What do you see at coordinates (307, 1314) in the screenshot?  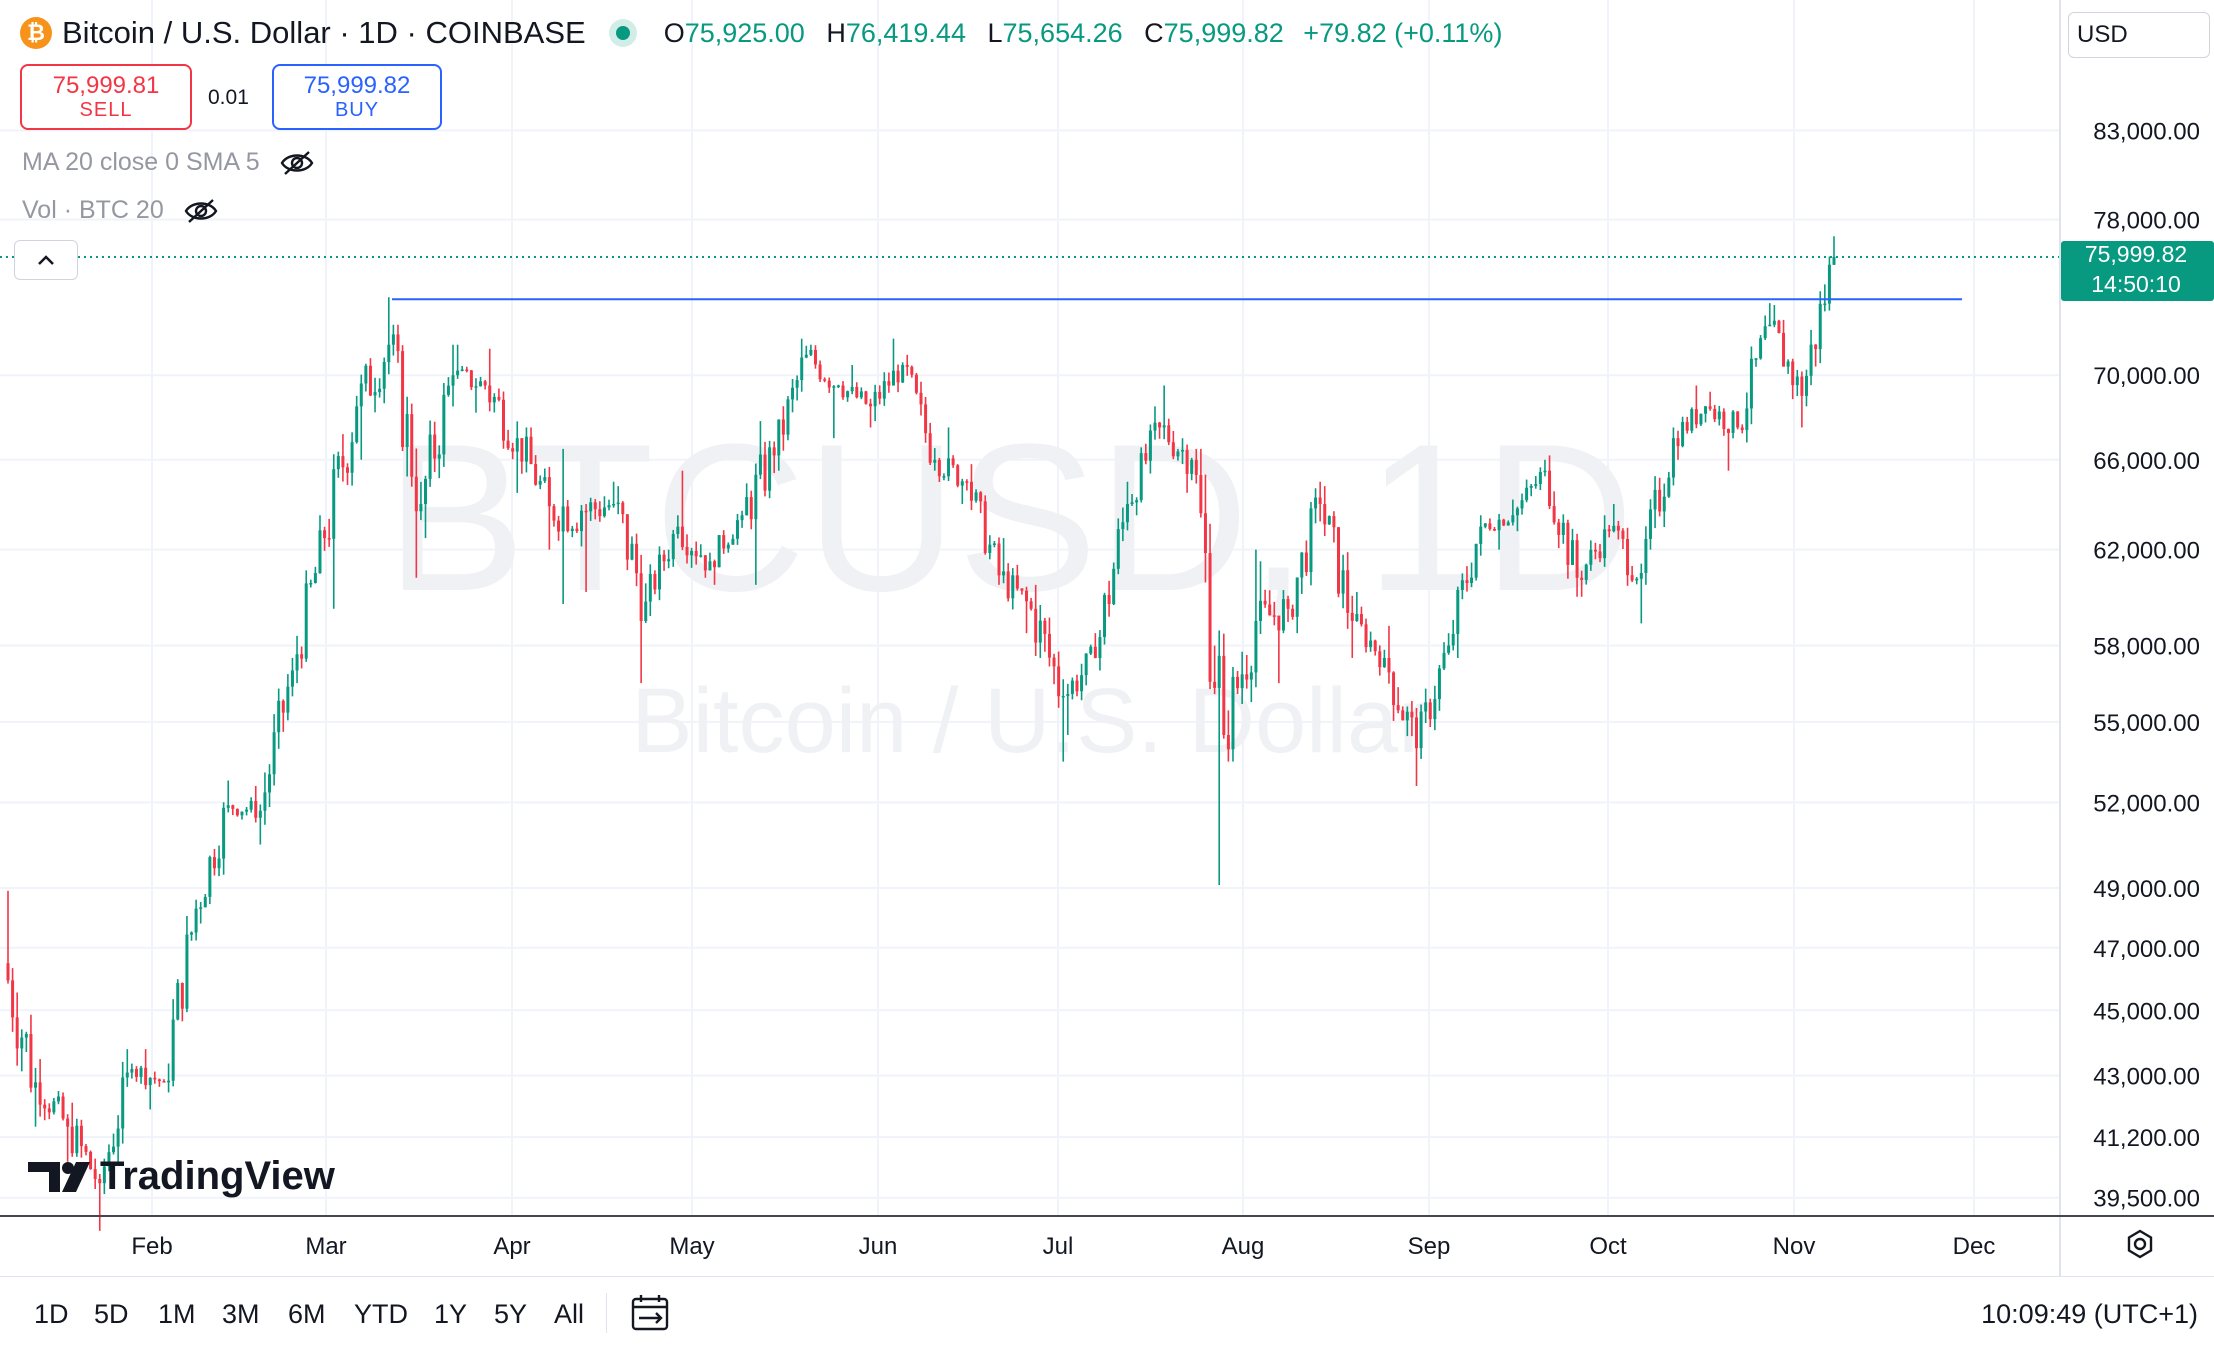 I see `range-6m-button: 6M` at bounding box center [307, 1314].